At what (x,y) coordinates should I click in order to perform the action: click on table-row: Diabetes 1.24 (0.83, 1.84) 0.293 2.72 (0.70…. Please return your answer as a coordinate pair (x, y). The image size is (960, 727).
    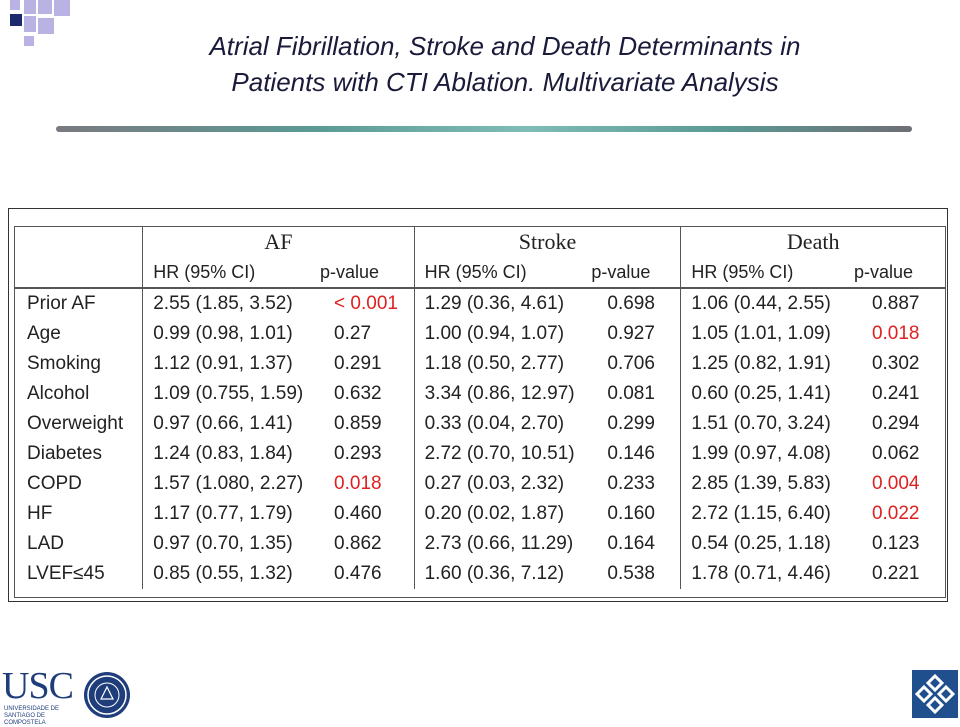
    Looking at the image, I should click on (480, 454).